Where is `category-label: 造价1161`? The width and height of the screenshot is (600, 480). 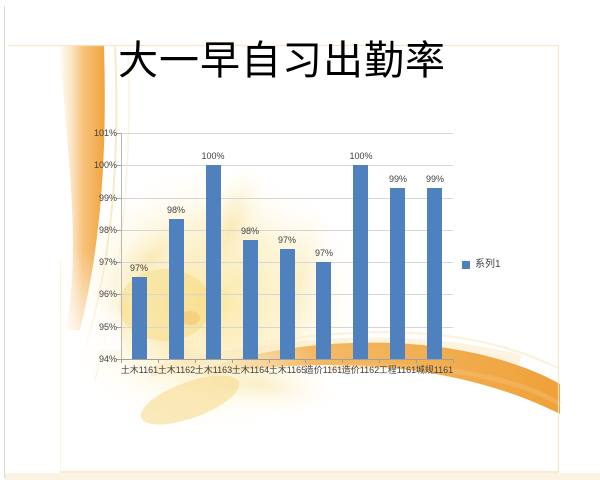 category-label: 造价1161 is located at coordinates (323, 370).